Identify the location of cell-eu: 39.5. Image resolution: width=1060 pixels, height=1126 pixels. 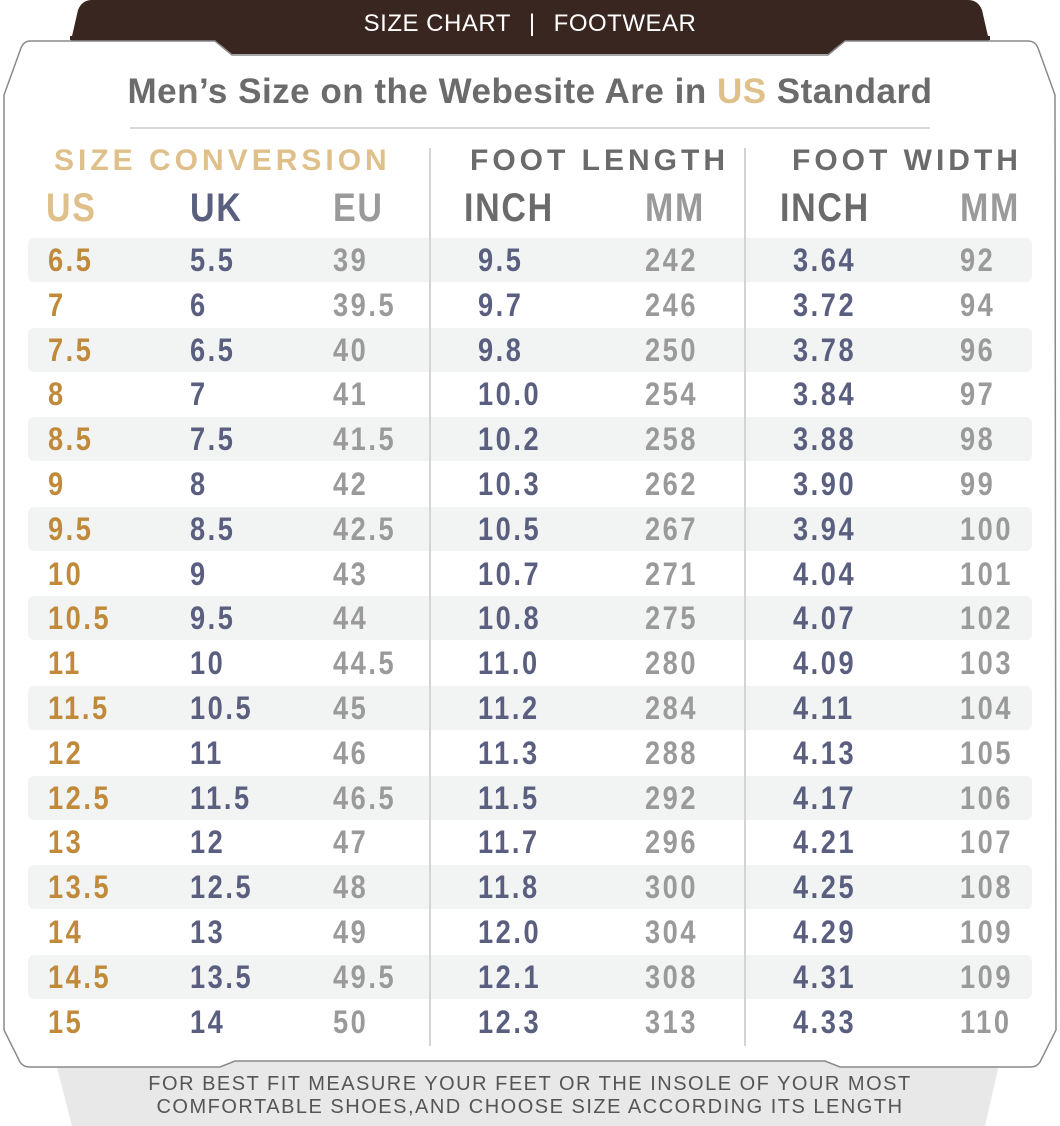
(365, 304).